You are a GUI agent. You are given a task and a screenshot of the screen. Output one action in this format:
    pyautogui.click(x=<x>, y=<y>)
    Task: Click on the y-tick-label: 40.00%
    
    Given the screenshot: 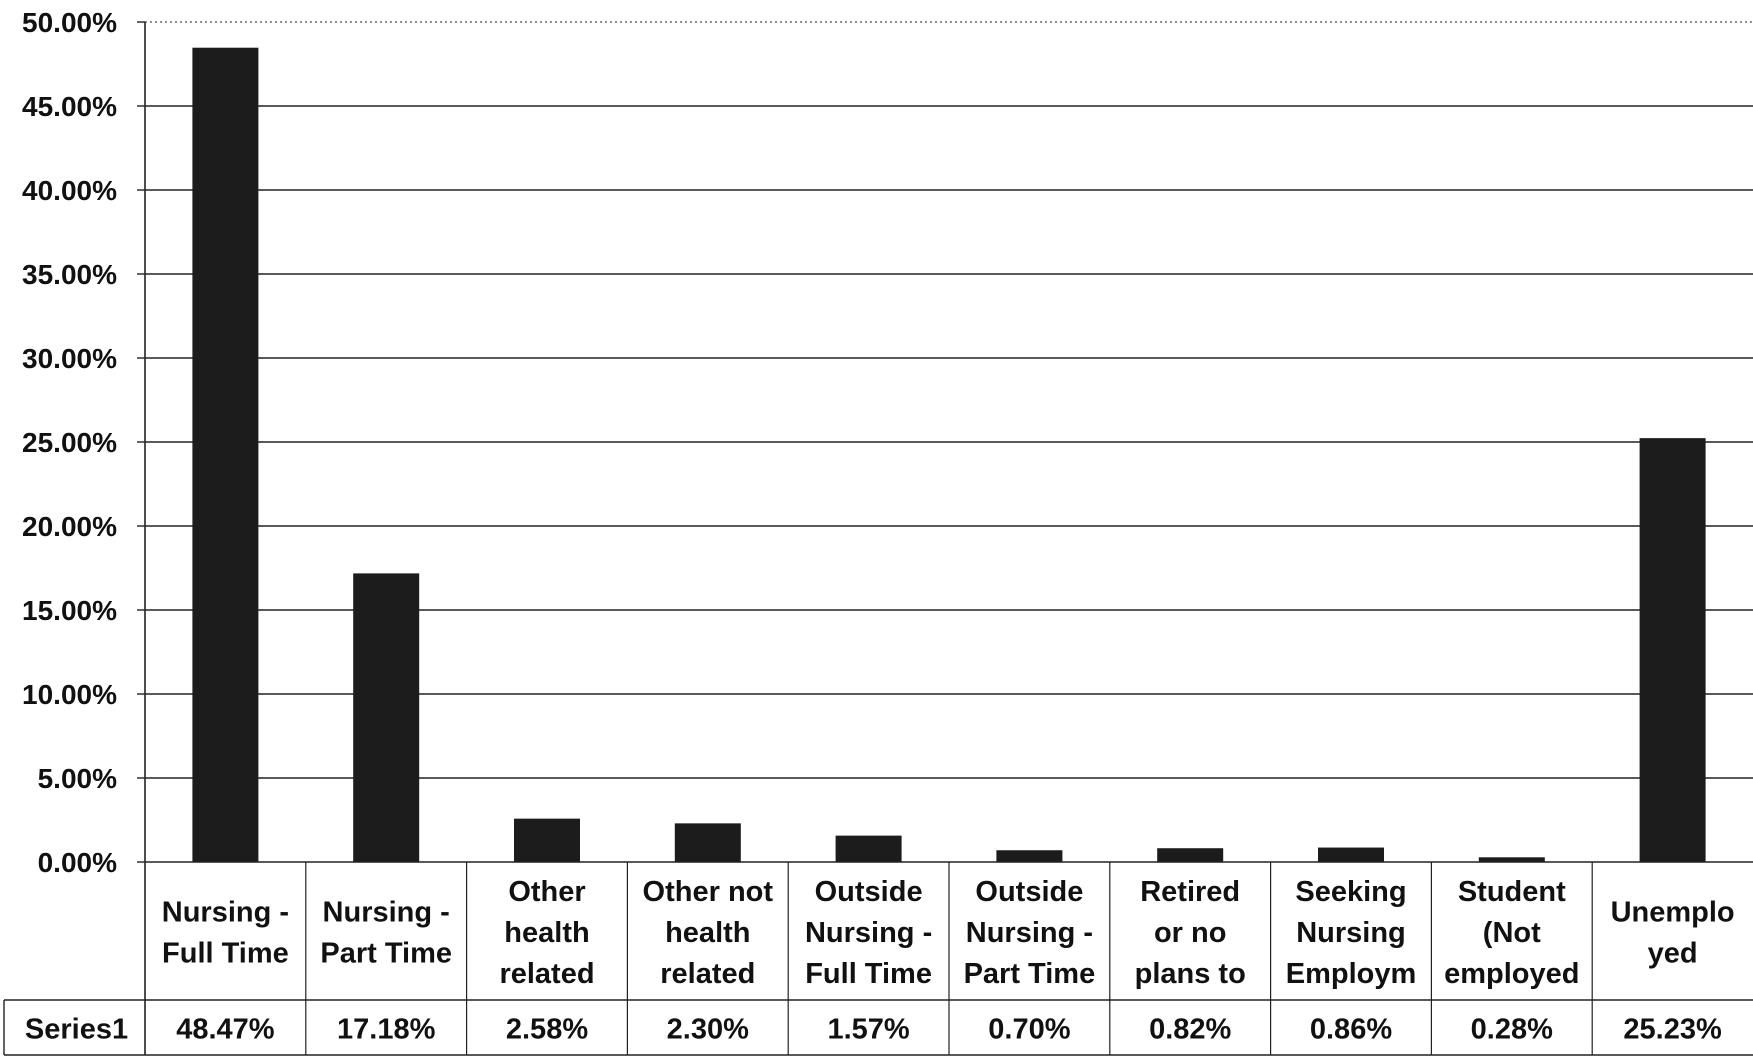 What is the action you would take?
    pyautogui.click(x=69, y=190)
    